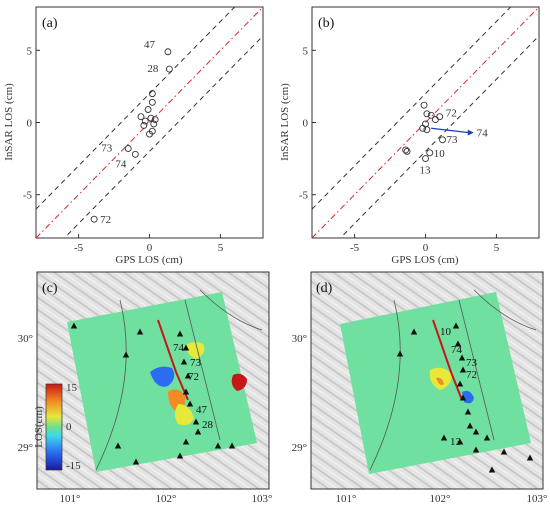 This screenshot has width=550, height=508. What do you see at coordinates (179, 348) in the screenshot?
I see `station-label: 74` at bounding box center [179, 348].